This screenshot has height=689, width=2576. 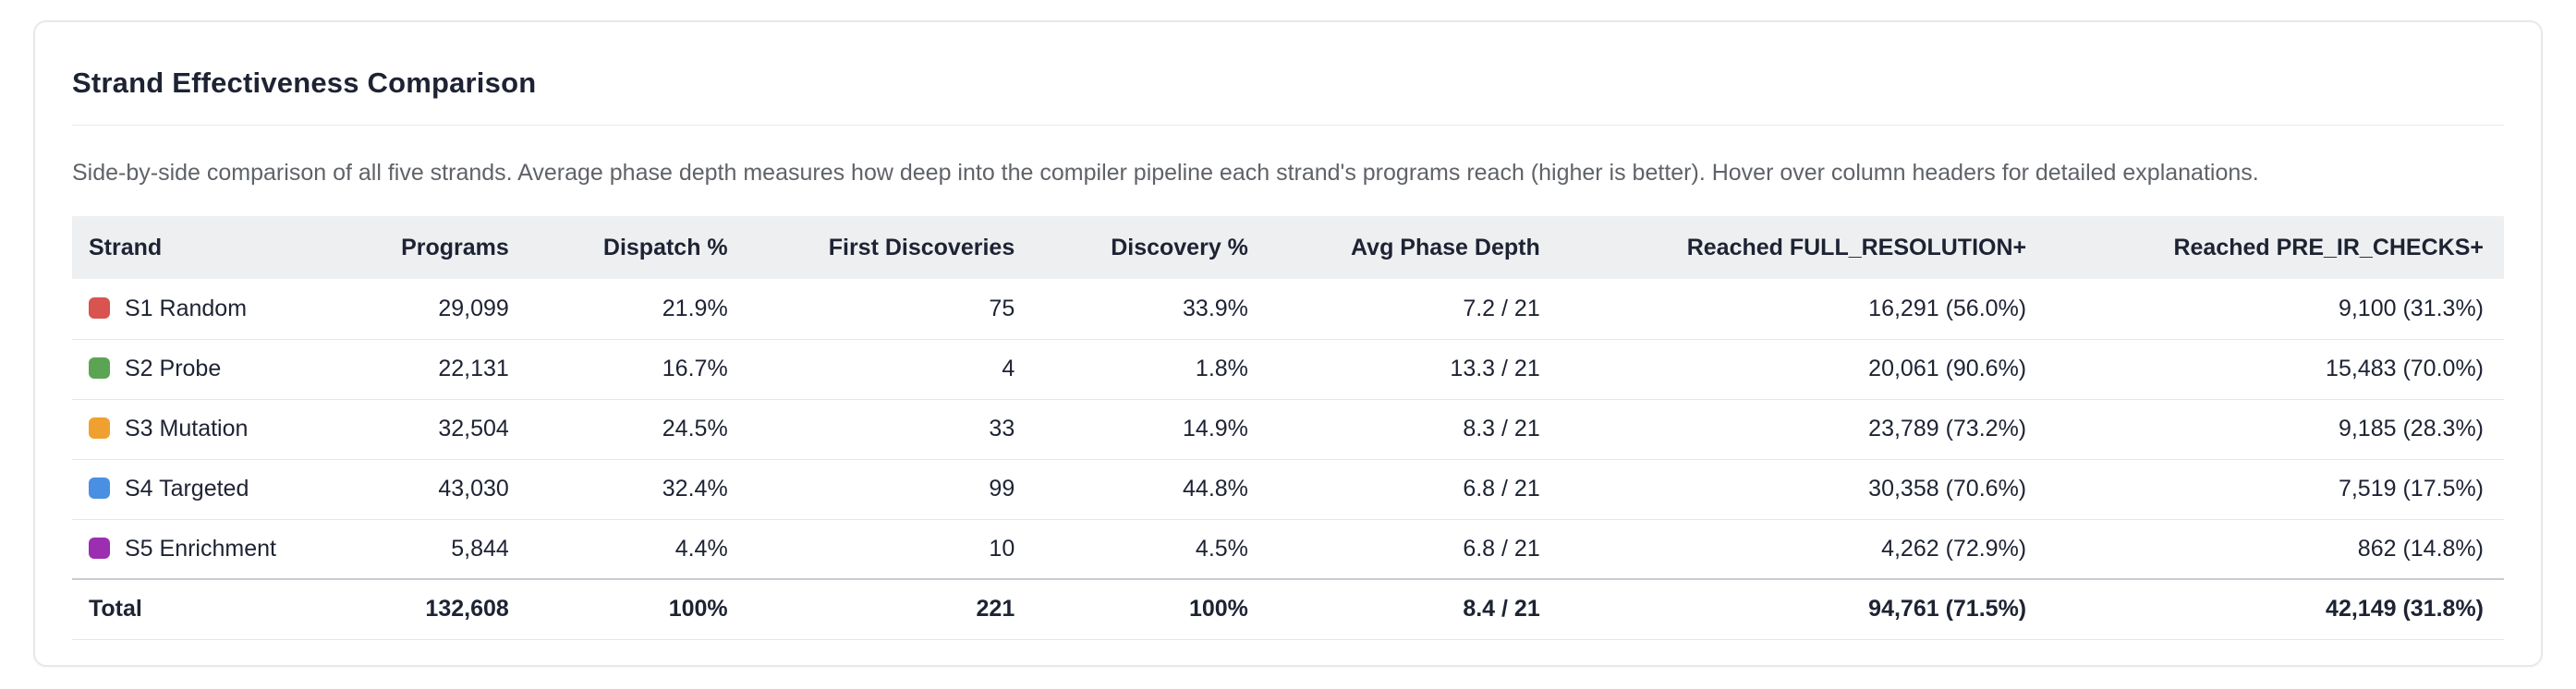 What do you see at coordinates (2275, 609) in the screenshot?
I see `total-reached-pre-ir-checks: 42,149 (31.8%)` at bounding box center [2275, 609].